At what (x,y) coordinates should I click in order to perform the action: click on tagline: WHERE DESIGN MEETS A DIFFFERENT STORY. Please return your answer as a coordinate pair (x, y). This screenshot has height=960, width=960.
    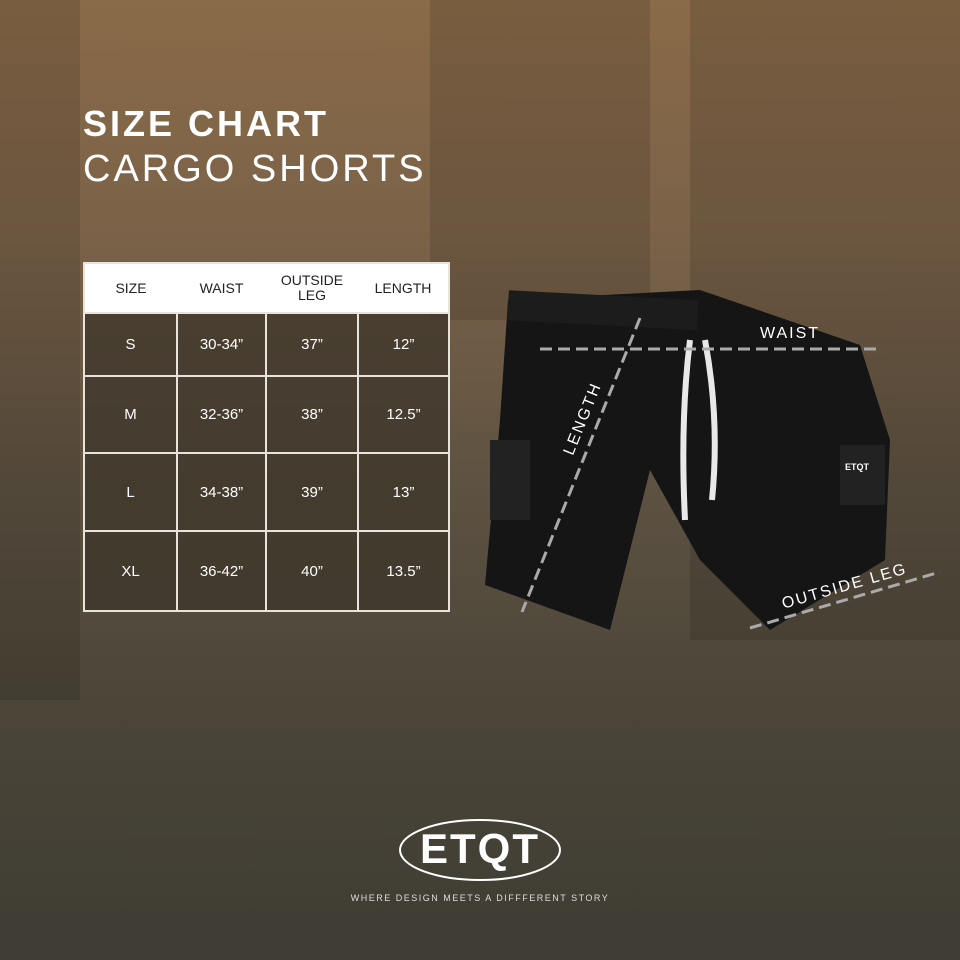
    Looking at the image, I should click on (480, 898).